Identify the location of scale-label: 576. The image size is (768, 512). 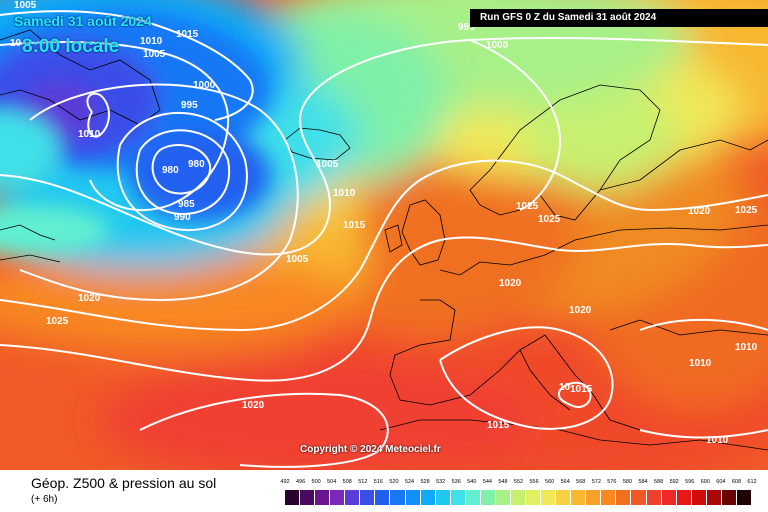
(612, 482).